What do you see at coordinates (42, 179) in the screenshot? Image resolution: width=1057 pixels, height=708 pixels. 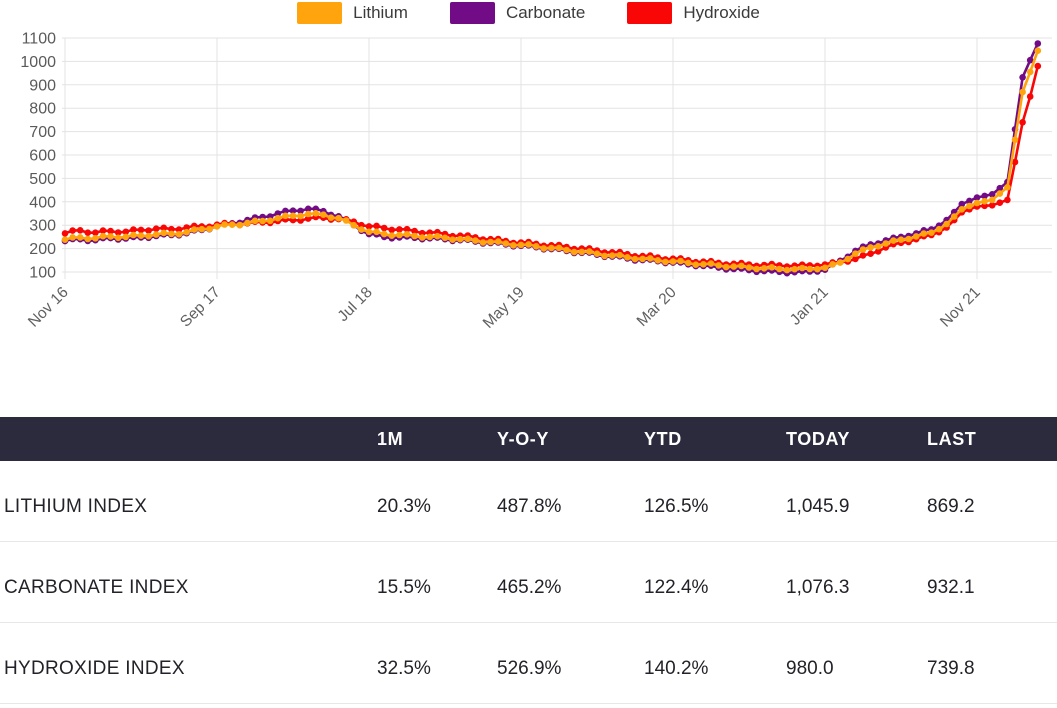 I see `y-axis-tick-label: 500` at bounding box center [42, 179].